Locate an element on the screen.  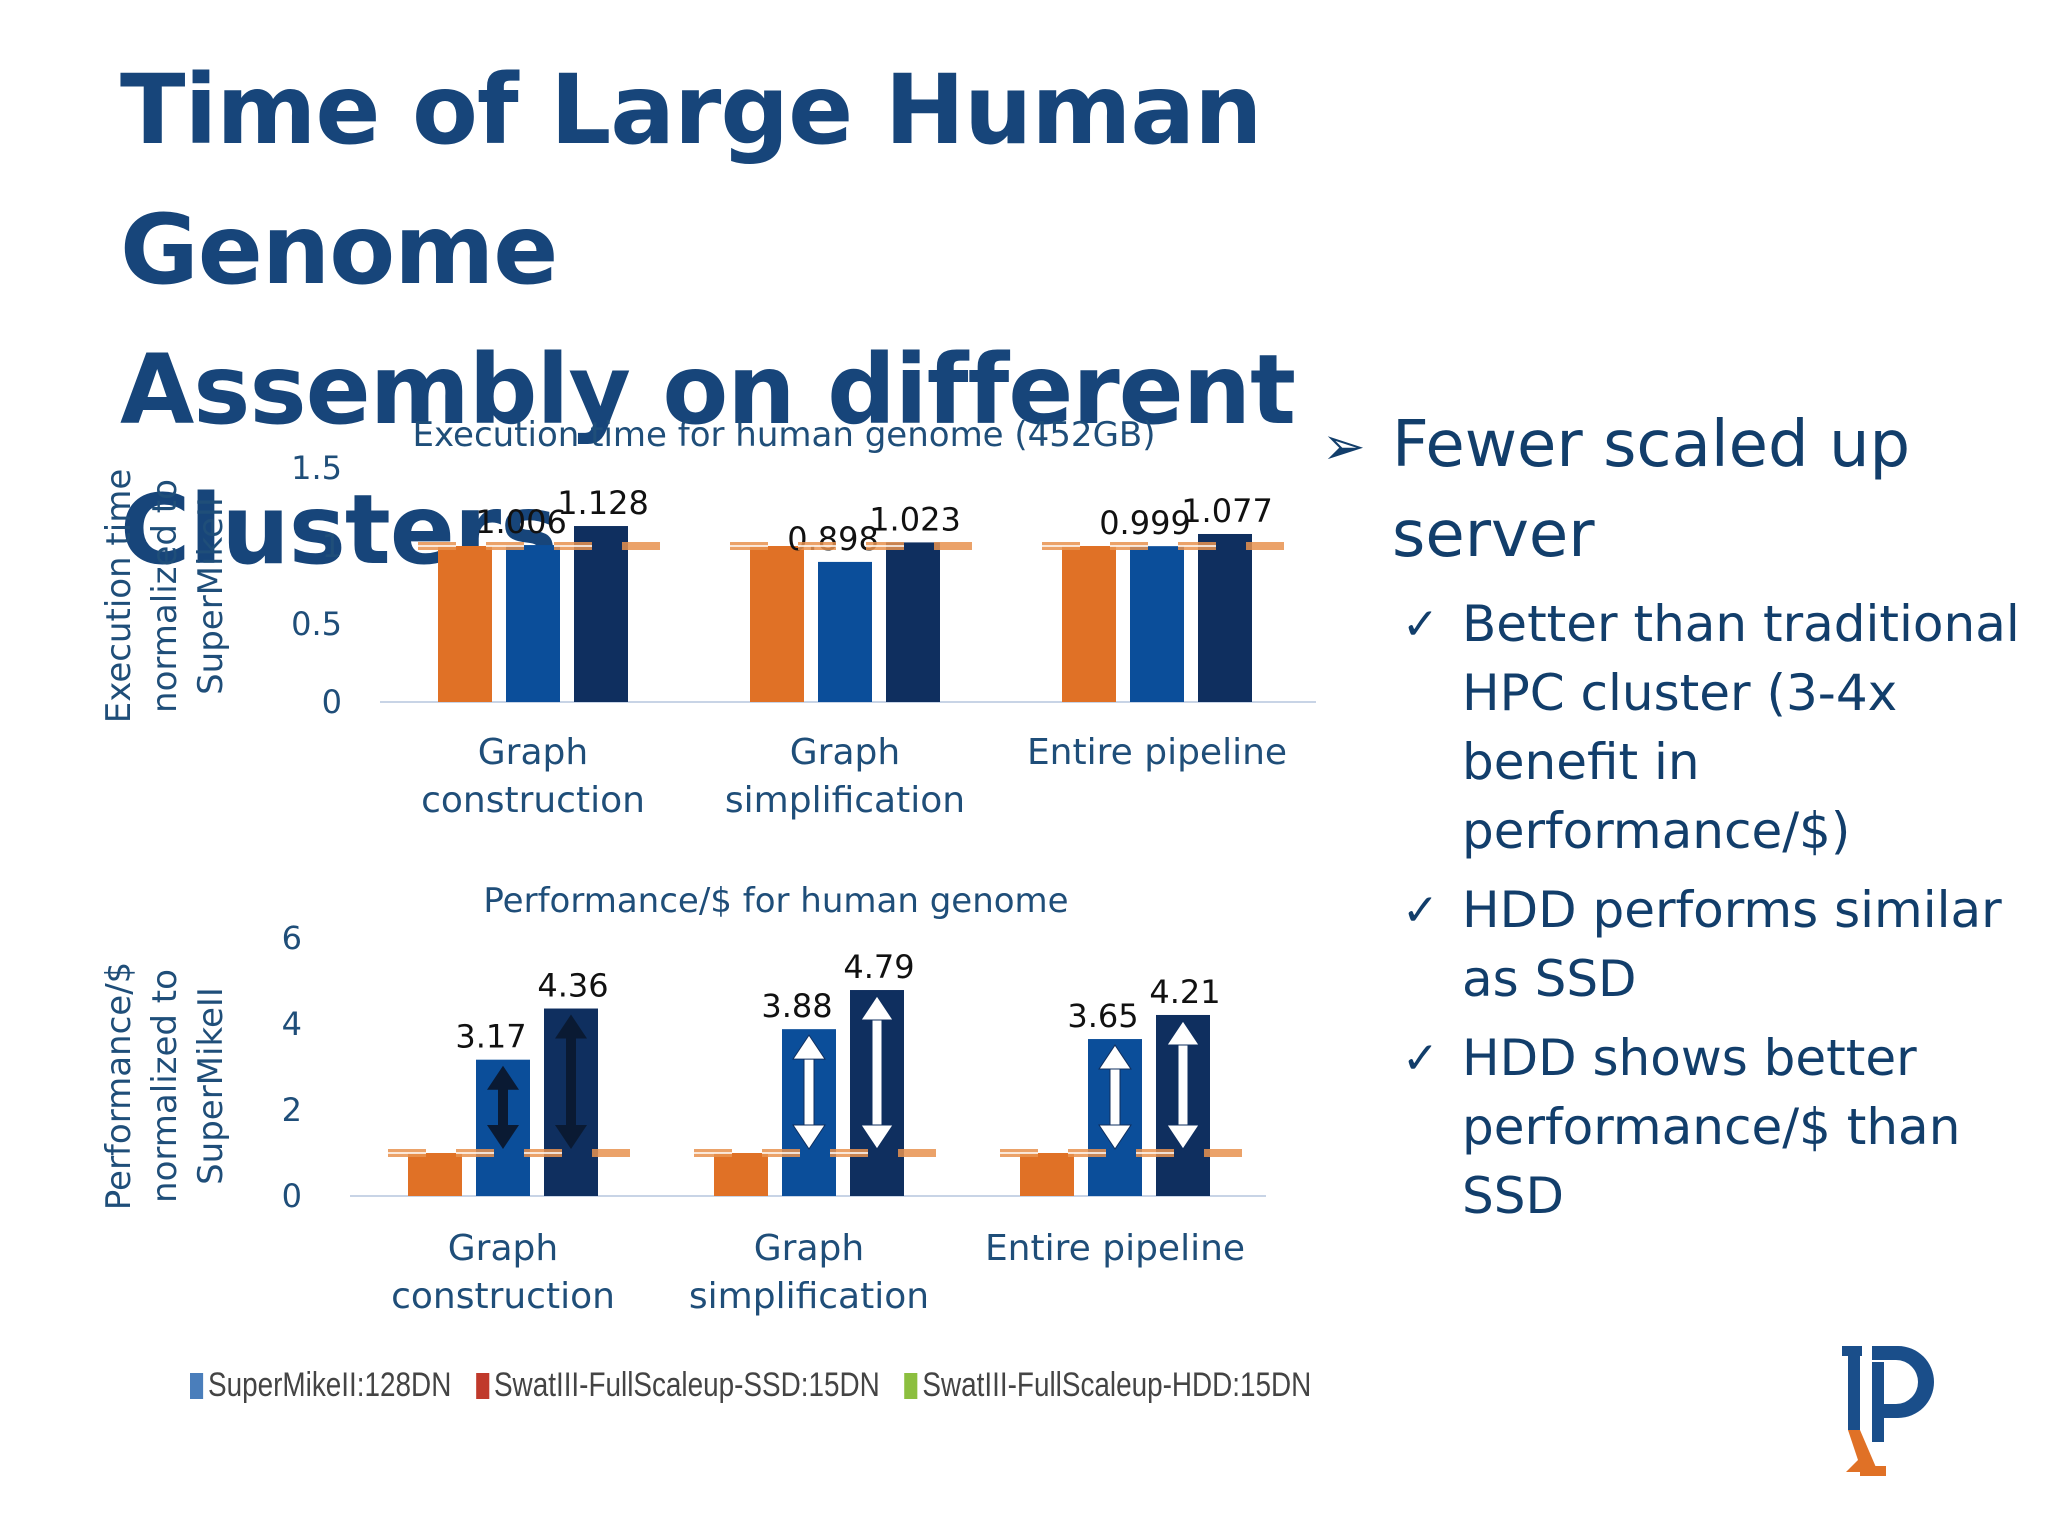
bullet-line: HPC cluster (3-4x is located at coordinates (1680, 693).